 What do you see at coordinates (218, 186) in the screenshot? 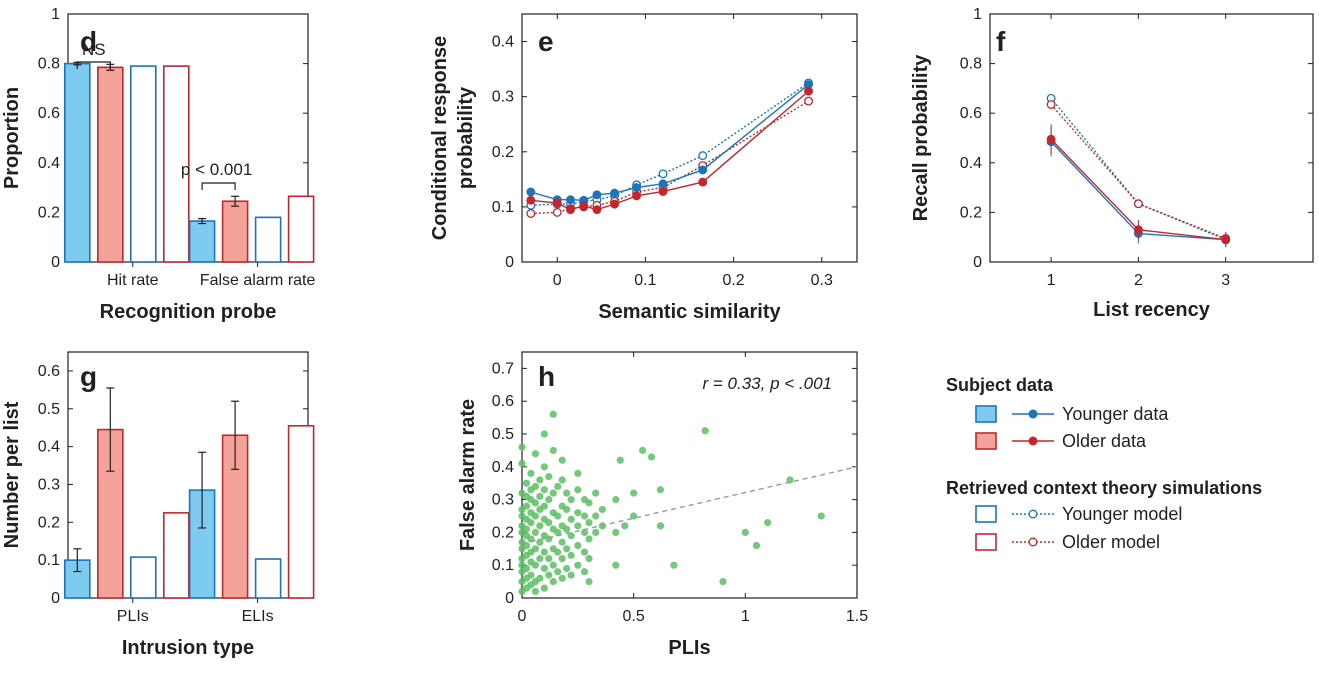
I see `panel-d-bracket-p` at bounding box center [218, 186].